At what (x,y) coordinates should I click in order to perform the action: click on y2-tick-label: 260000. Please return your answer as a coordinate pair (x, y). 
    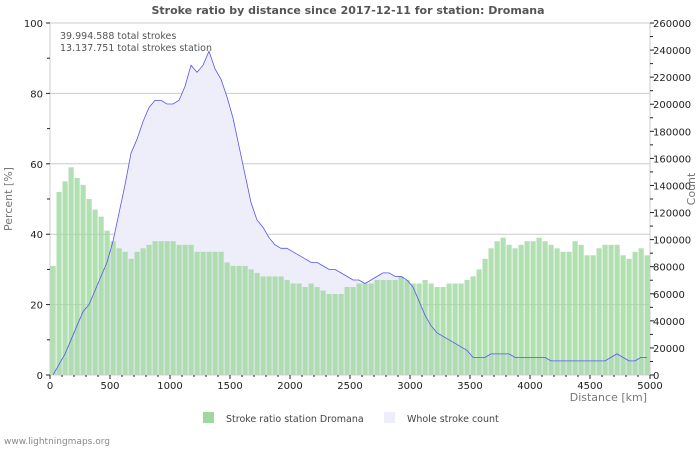
    Looking at the image, I should click on (672, 24).